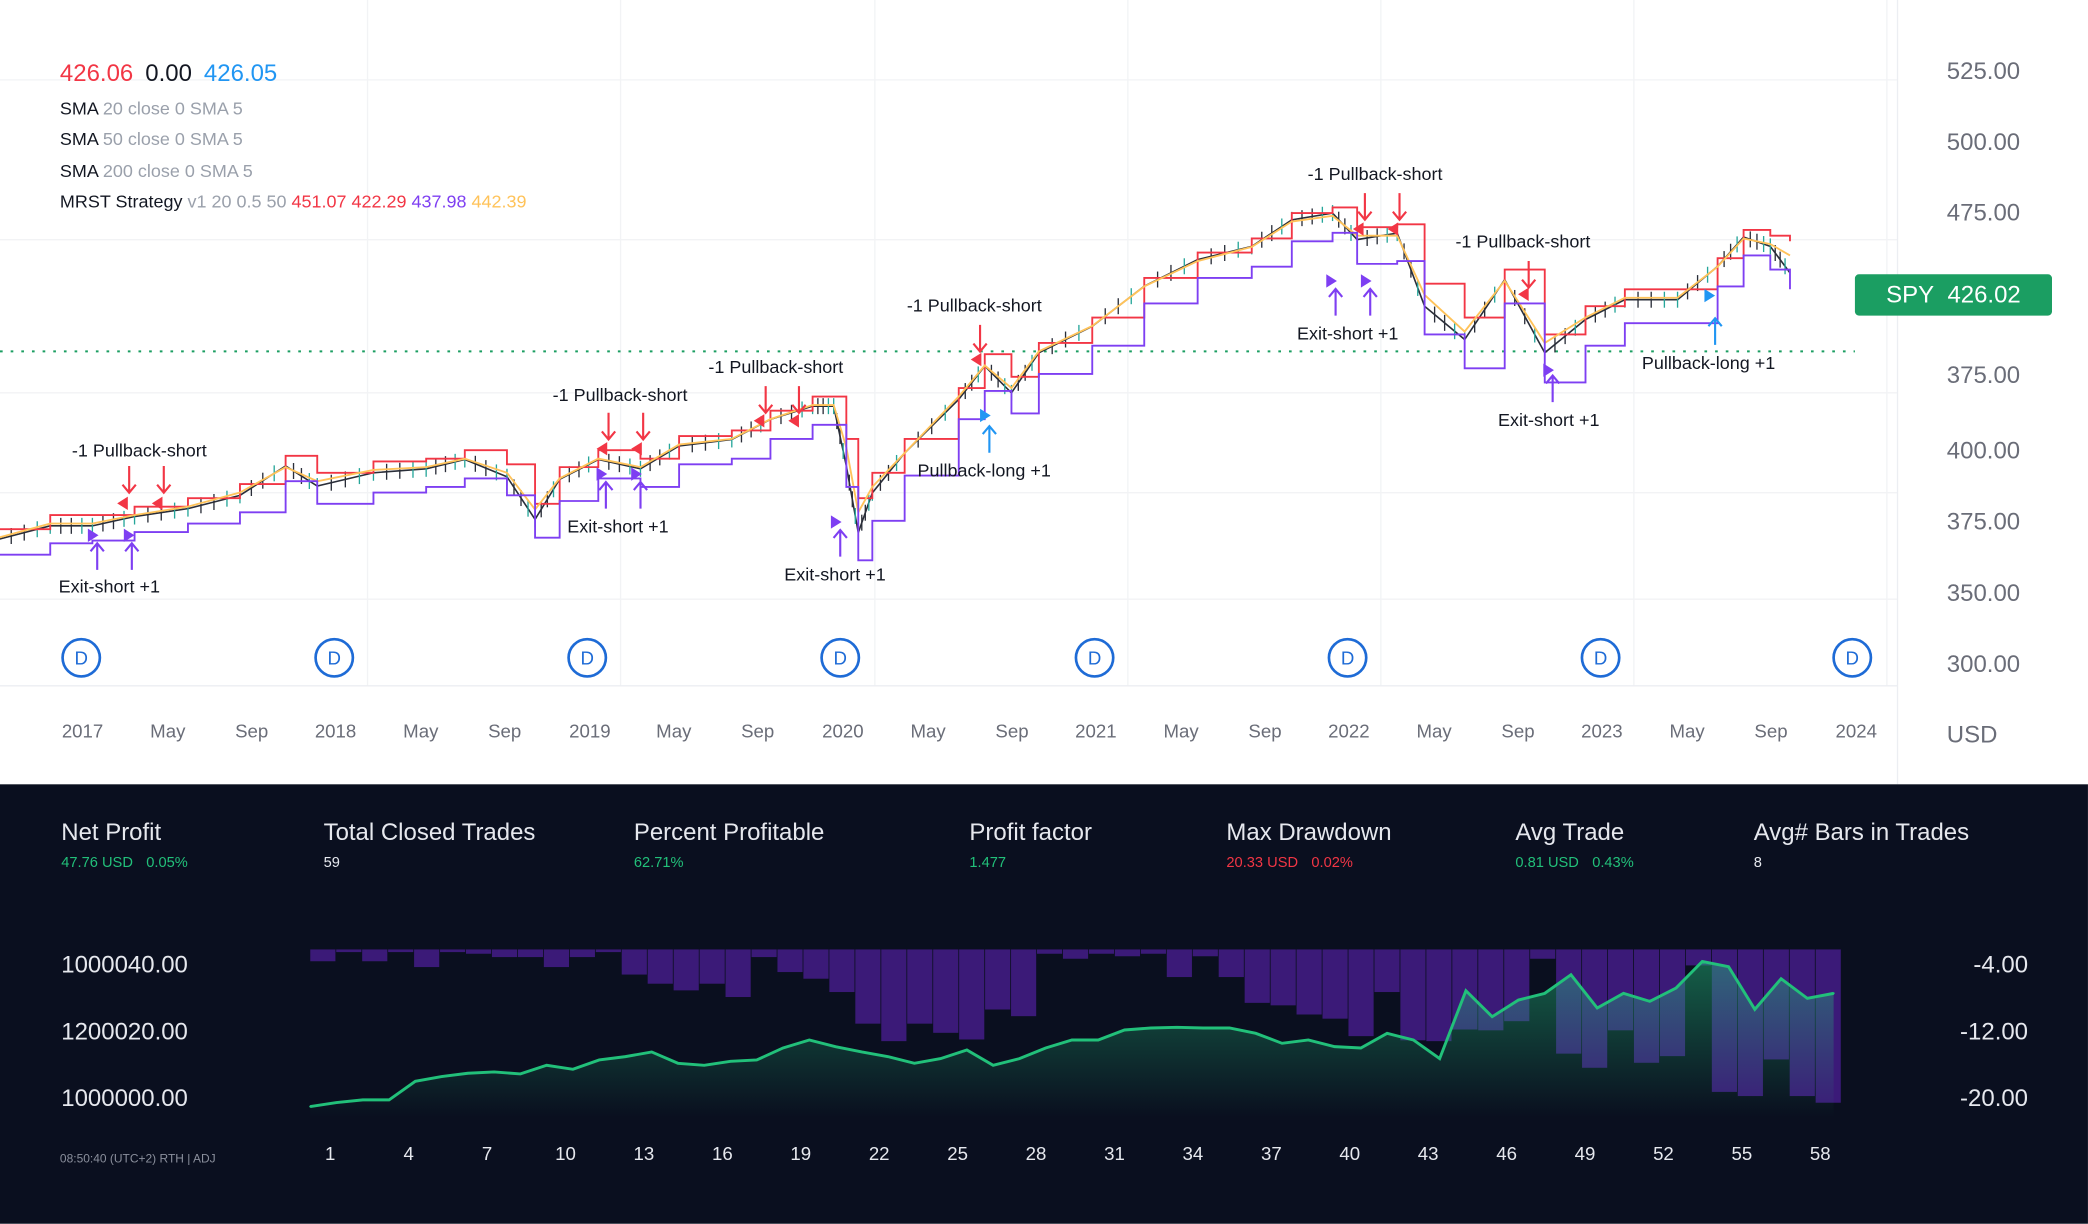 This screenshot has height=1224, width=2088. I want to click on time-tick-label: 2023, so click(1602, 731).